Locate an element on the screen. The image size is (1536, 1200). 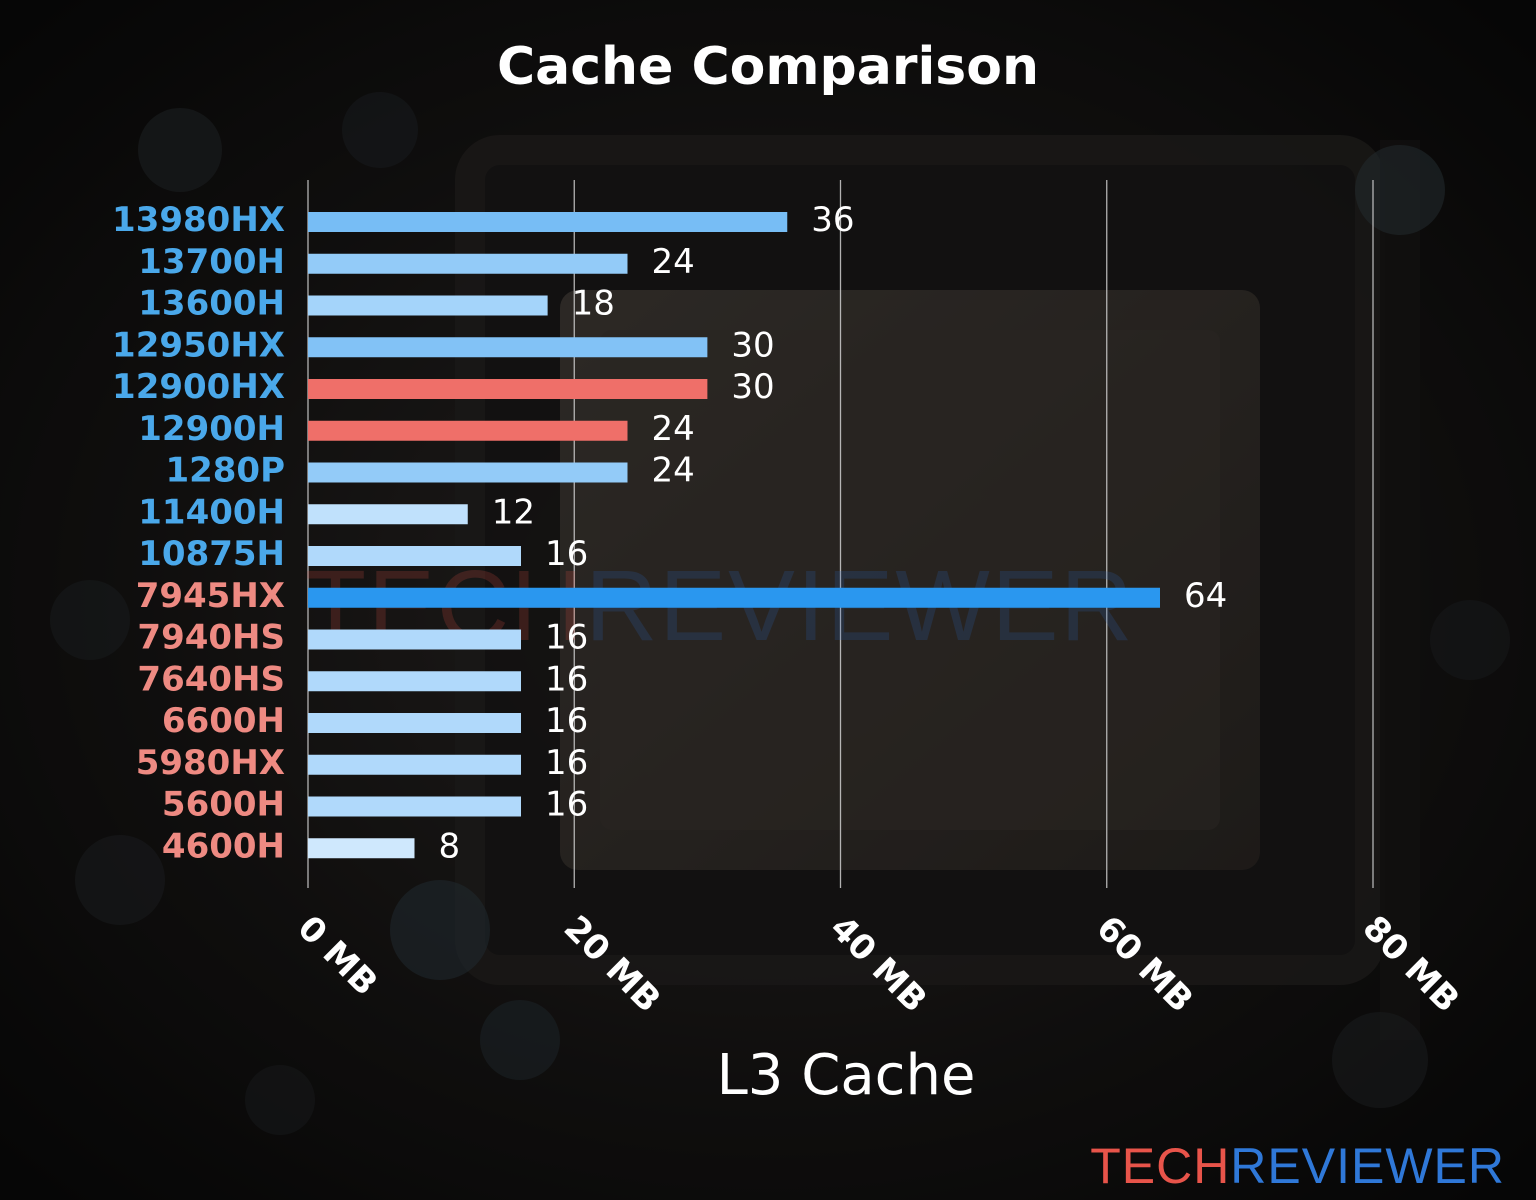
category-label: 7945HX is located at coordinates (210, 596).